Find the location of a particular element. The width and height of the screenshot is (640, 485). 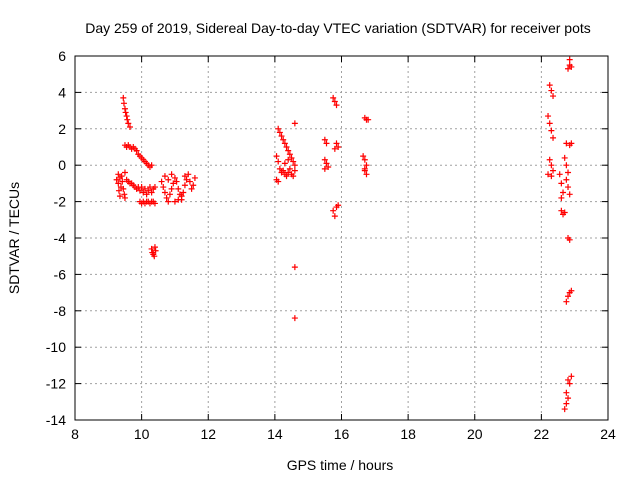

y-tick-label: 0 is located at coordinates (62, 165).